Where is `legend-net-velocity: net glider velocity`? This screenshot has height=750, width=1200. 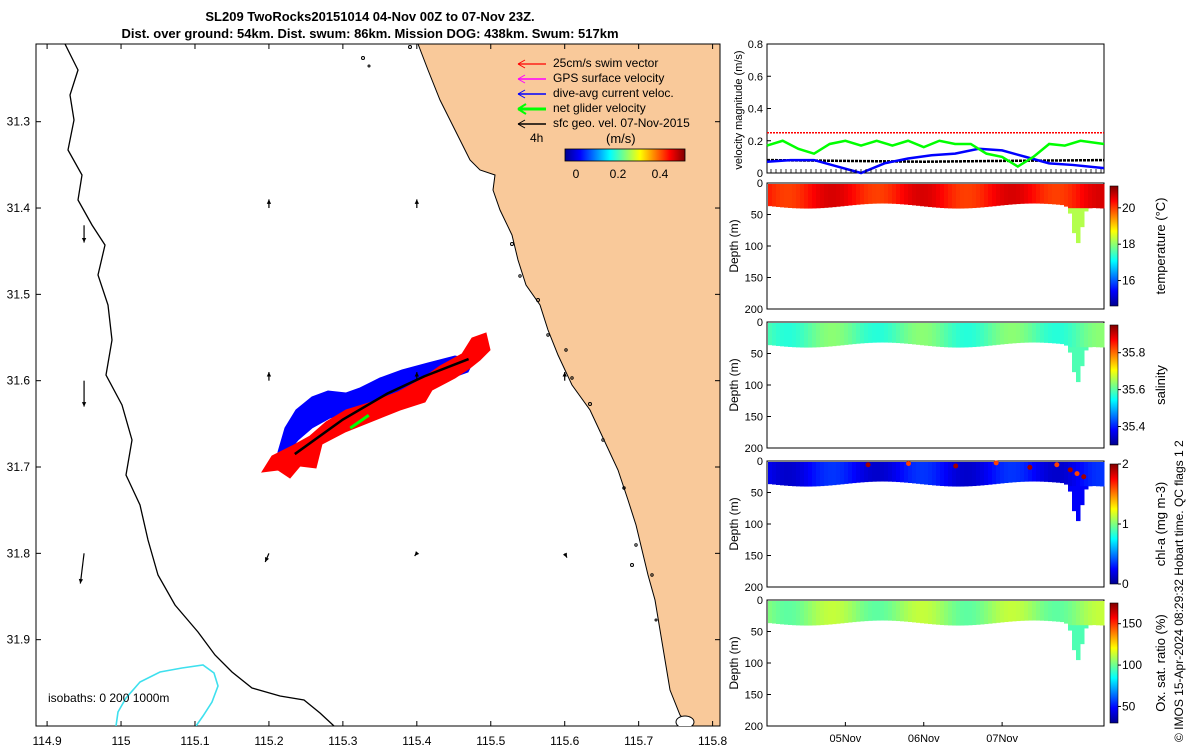 legend-net-velocity: net glider velocity is located at coordinates (581, 108).